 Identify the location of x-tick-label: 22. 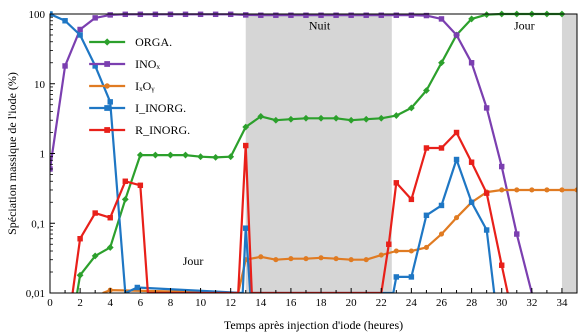
(381, 303).